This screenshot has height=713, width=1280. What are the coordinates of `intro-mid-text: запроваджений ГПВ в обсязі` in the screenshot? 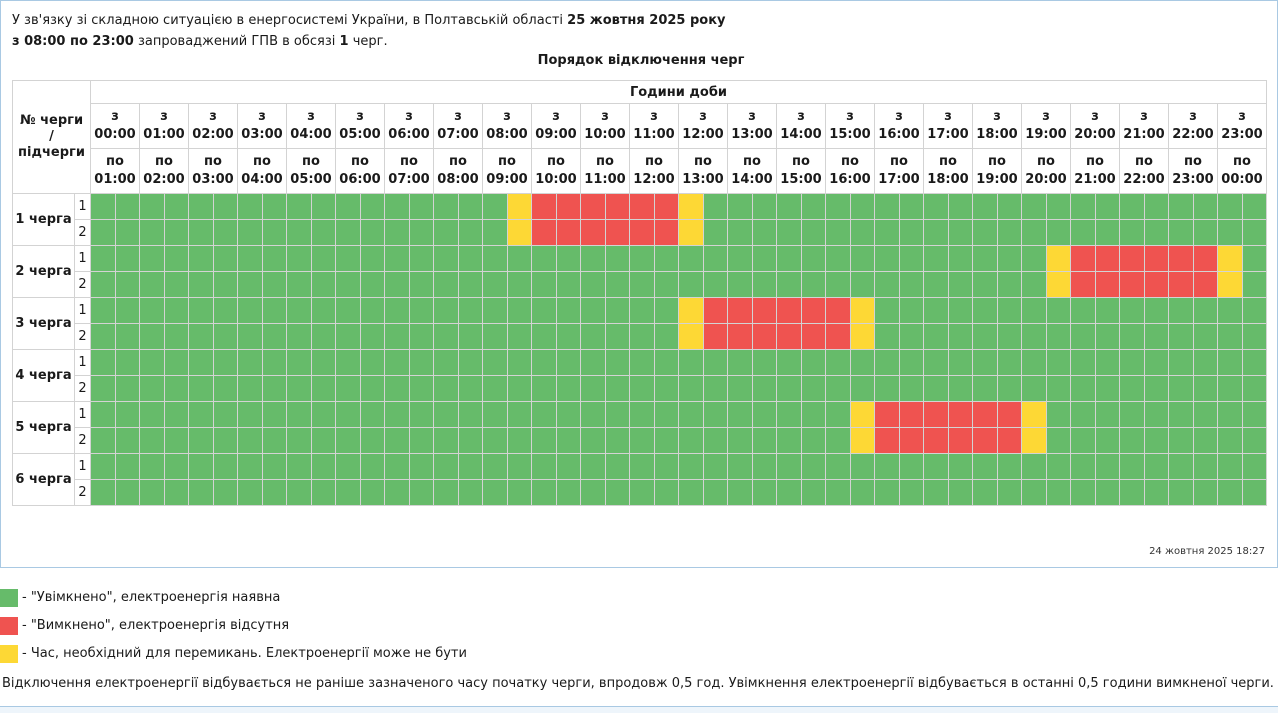 It's located at (236, 41).